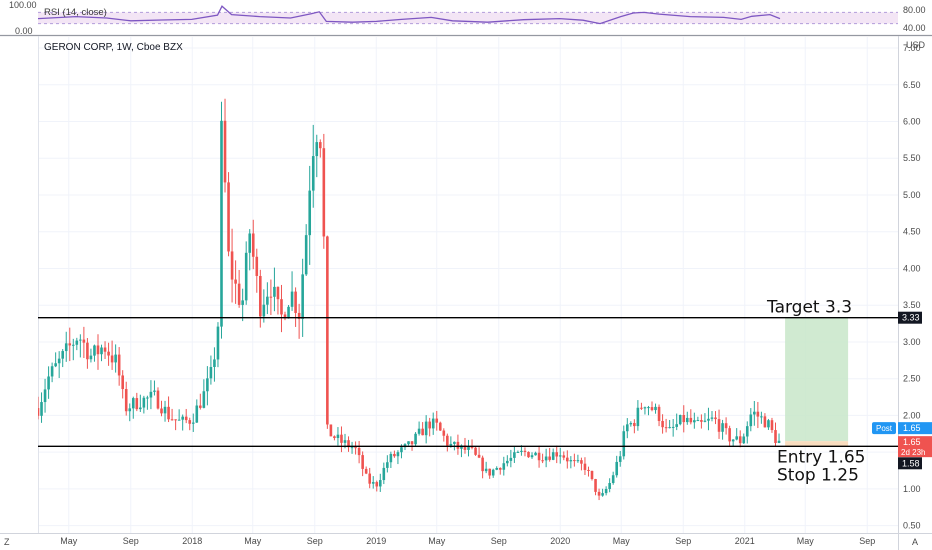 This screenshot has height=550, width=932. Describe the element at coordinates (818, 475) in the screenshot. I see `stop-annotation: Stop 1.25` at that location.